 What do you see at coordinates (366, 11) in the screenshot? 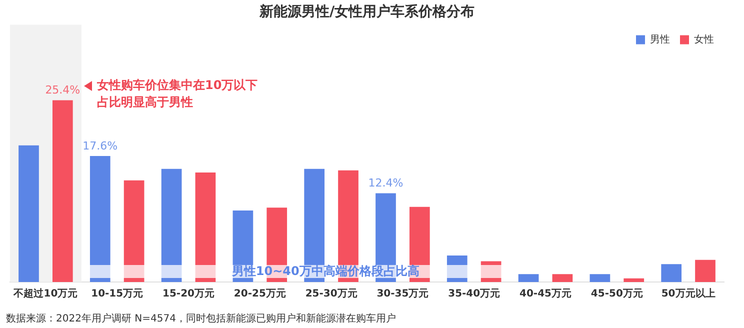
I see `chart-title: 新能源男性/女性用户车系价格分布` at bounding box center [366, 11].